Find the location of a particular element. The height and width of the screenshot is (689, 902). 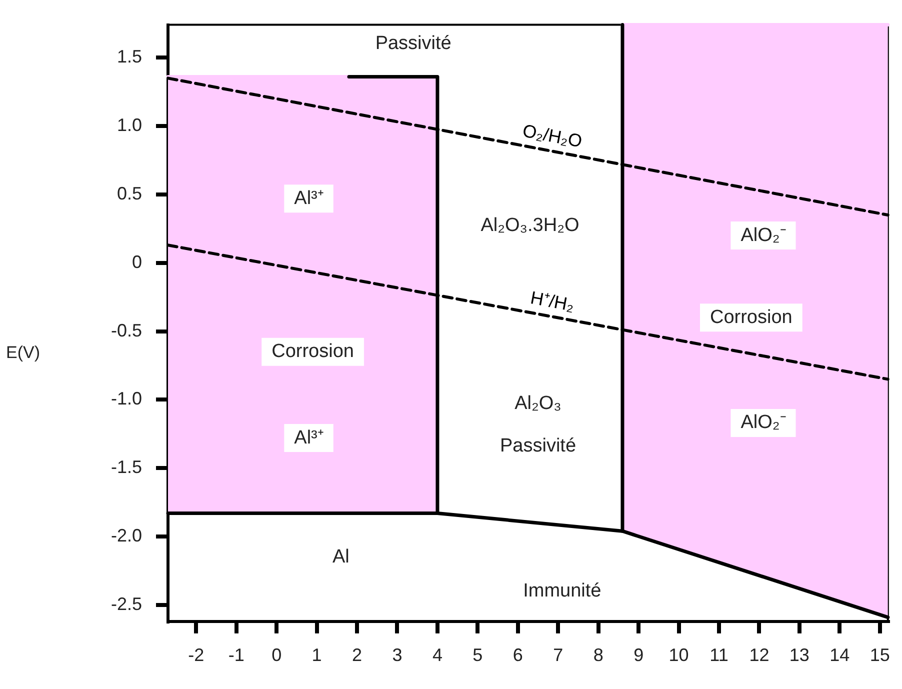

annotation: Immunité is located at coordinates (562, 591).